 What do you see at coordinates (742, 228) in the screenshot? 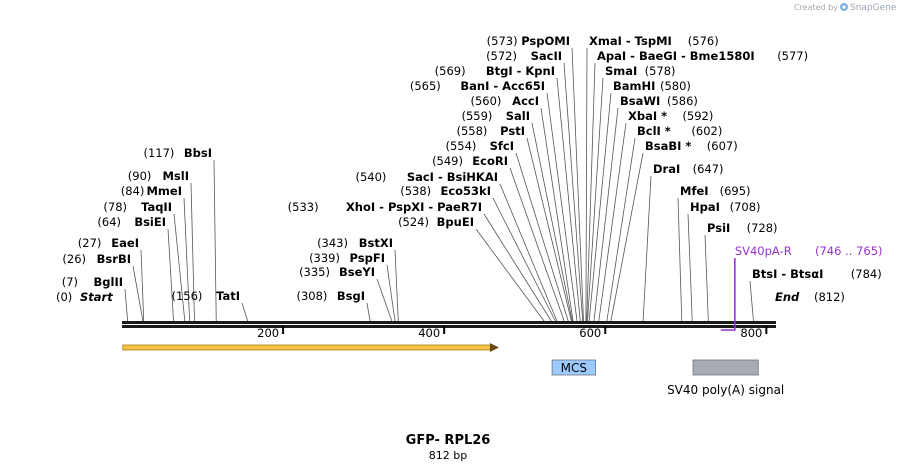
I see `enzyme-psii: PsiI (728)` at bounding box center [742, 228].